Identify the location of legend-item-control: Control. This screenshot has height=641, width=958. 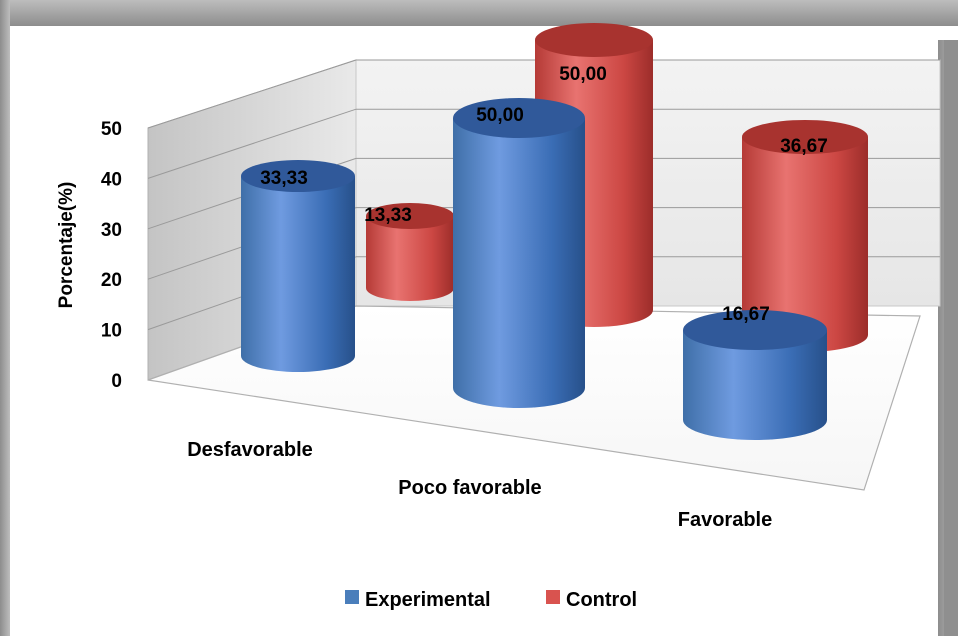
(591, 600).